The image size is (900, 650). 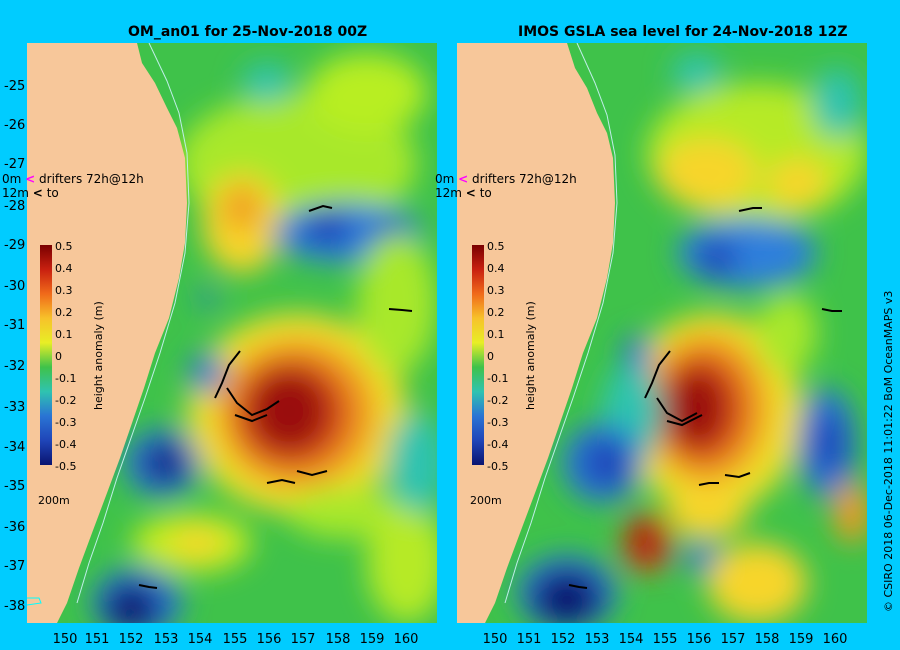 I want to click on lat-label: -25, so click(x=15, y=86).